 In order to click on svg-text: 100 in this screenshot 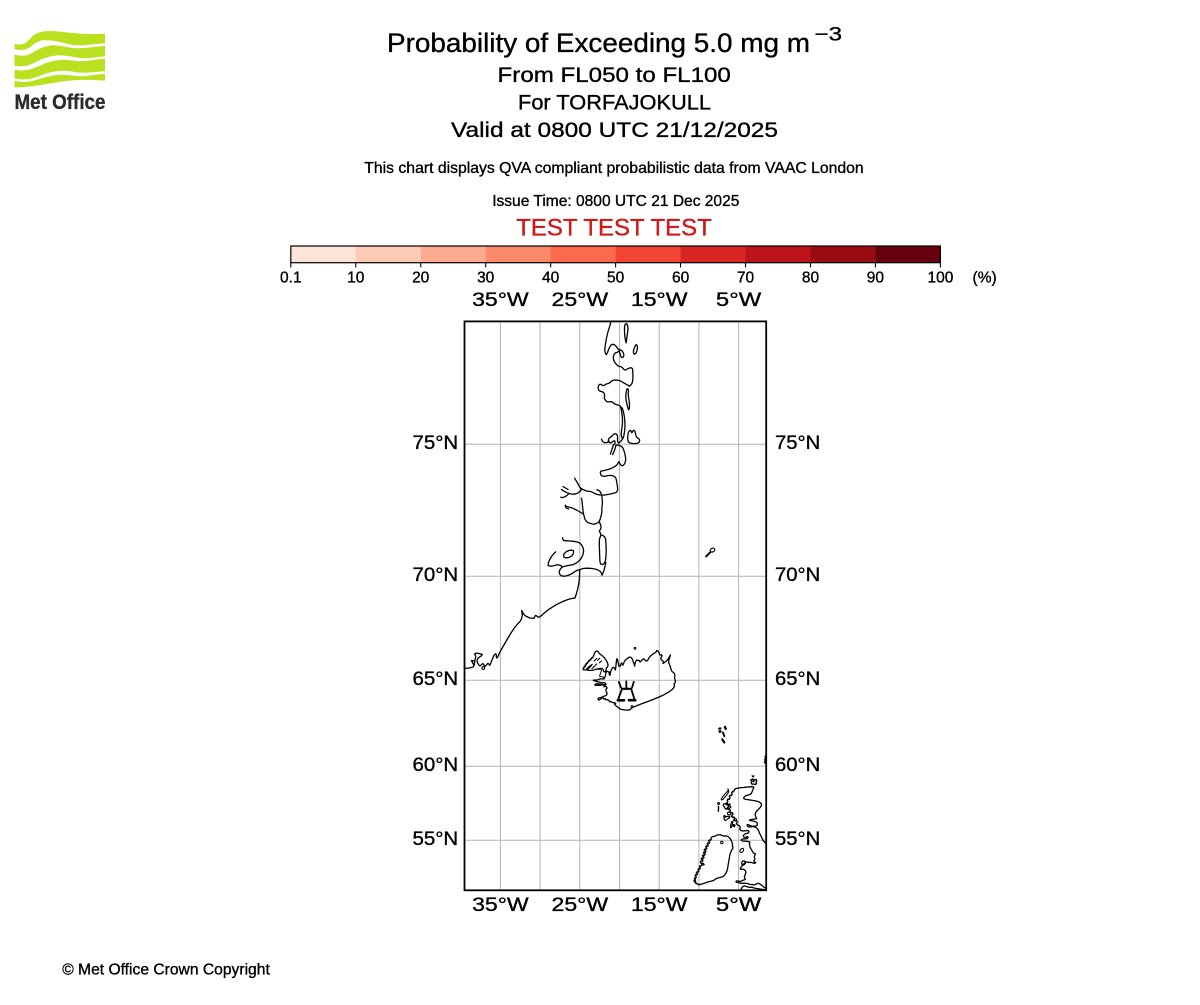, I will do `click(940, 278)`.